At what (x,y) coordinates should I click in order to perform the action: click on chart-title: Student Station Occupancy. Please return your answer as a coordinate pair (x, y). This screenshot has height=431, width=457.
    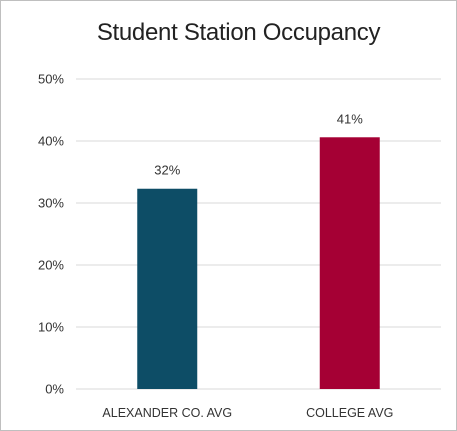
    Looking at the image, I should click on (238, 32).